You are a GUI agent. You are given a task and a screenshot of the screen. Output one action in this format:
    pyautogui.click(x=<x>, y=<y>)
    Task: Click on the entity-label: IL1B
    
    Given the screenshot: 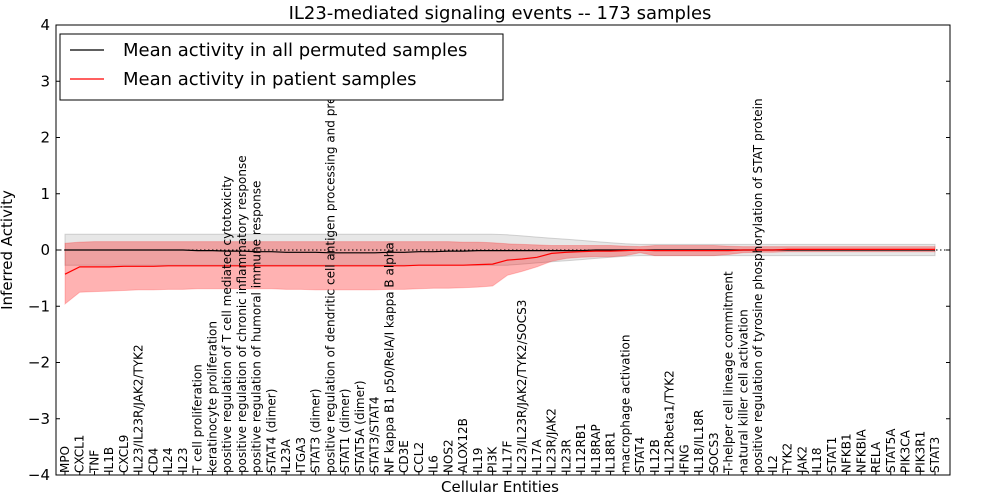 What is the action you would take?
    pyautogui.click(x=109, y=460)
    